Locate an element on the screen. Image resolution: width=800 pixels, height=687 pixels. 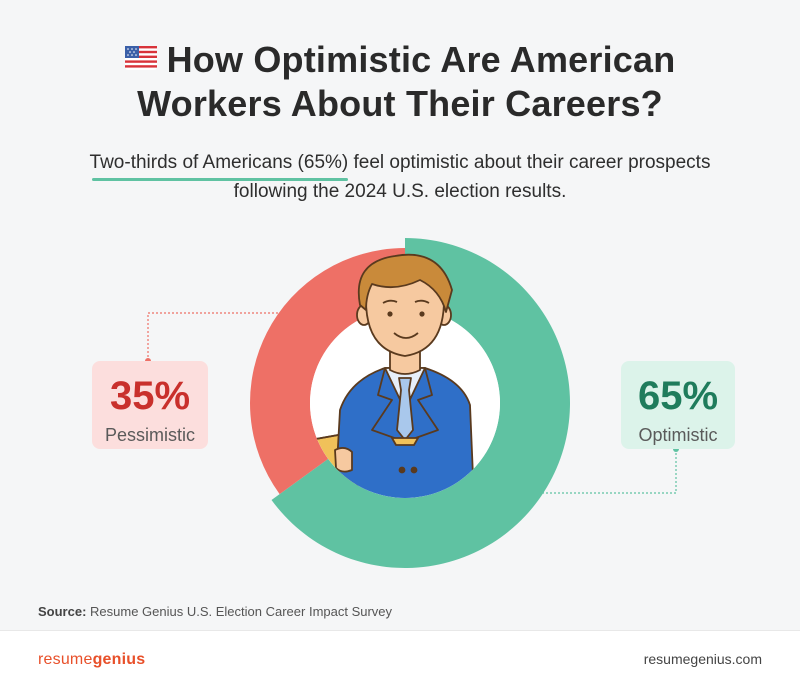
site-link: resumegenius.com is located at coordinates (702, 659).